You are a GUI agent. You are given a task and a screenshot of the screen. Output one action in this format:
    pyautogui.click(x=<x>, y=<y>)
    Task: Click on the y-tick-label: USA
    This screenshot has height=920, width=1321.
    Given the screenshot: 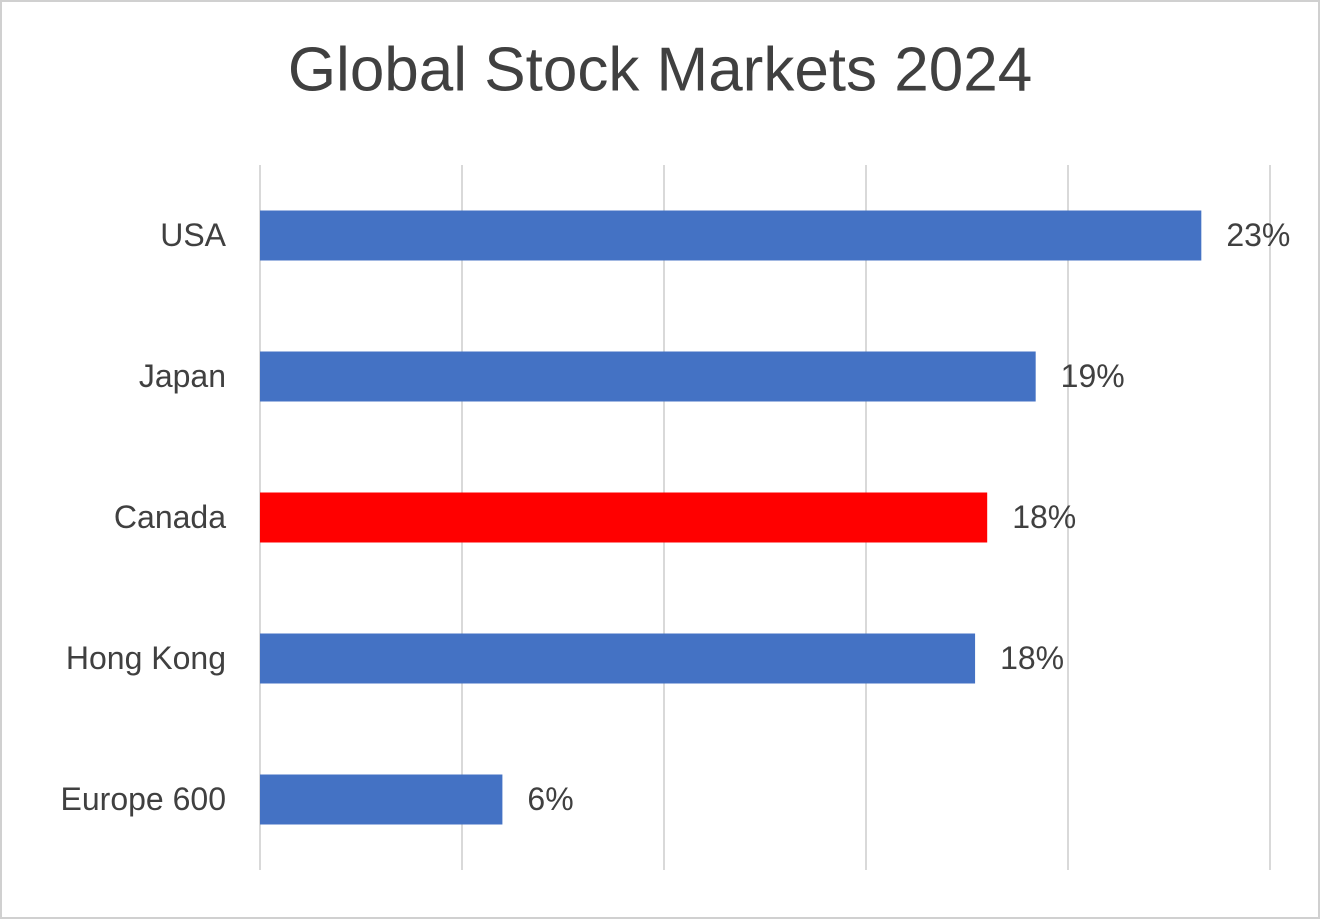 What is the action you would take?
    pyautogui.click(x=193, y=235)
    